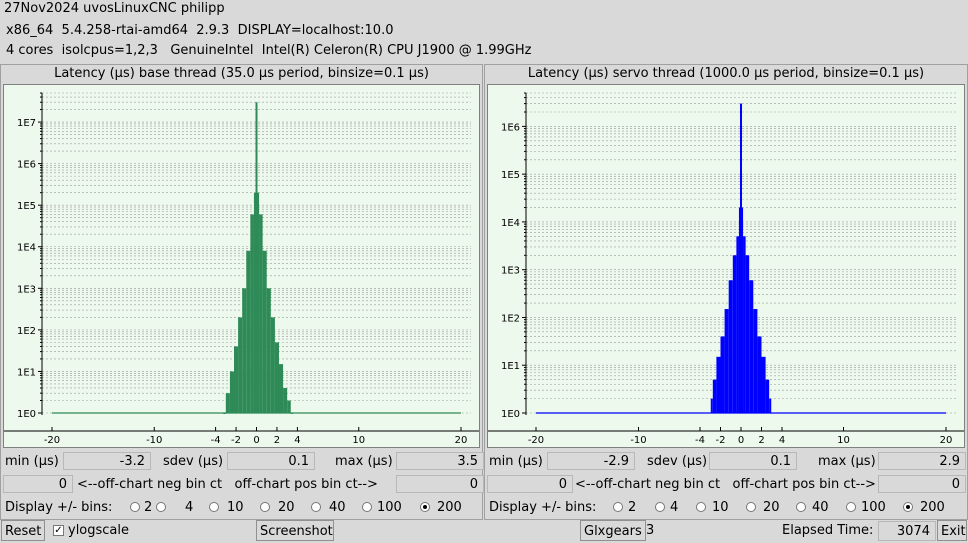  What do you see at coordinates (277, 440) in the screenshot?
I see `base-x-tick-label: 2` at bounding box center [277, 440].